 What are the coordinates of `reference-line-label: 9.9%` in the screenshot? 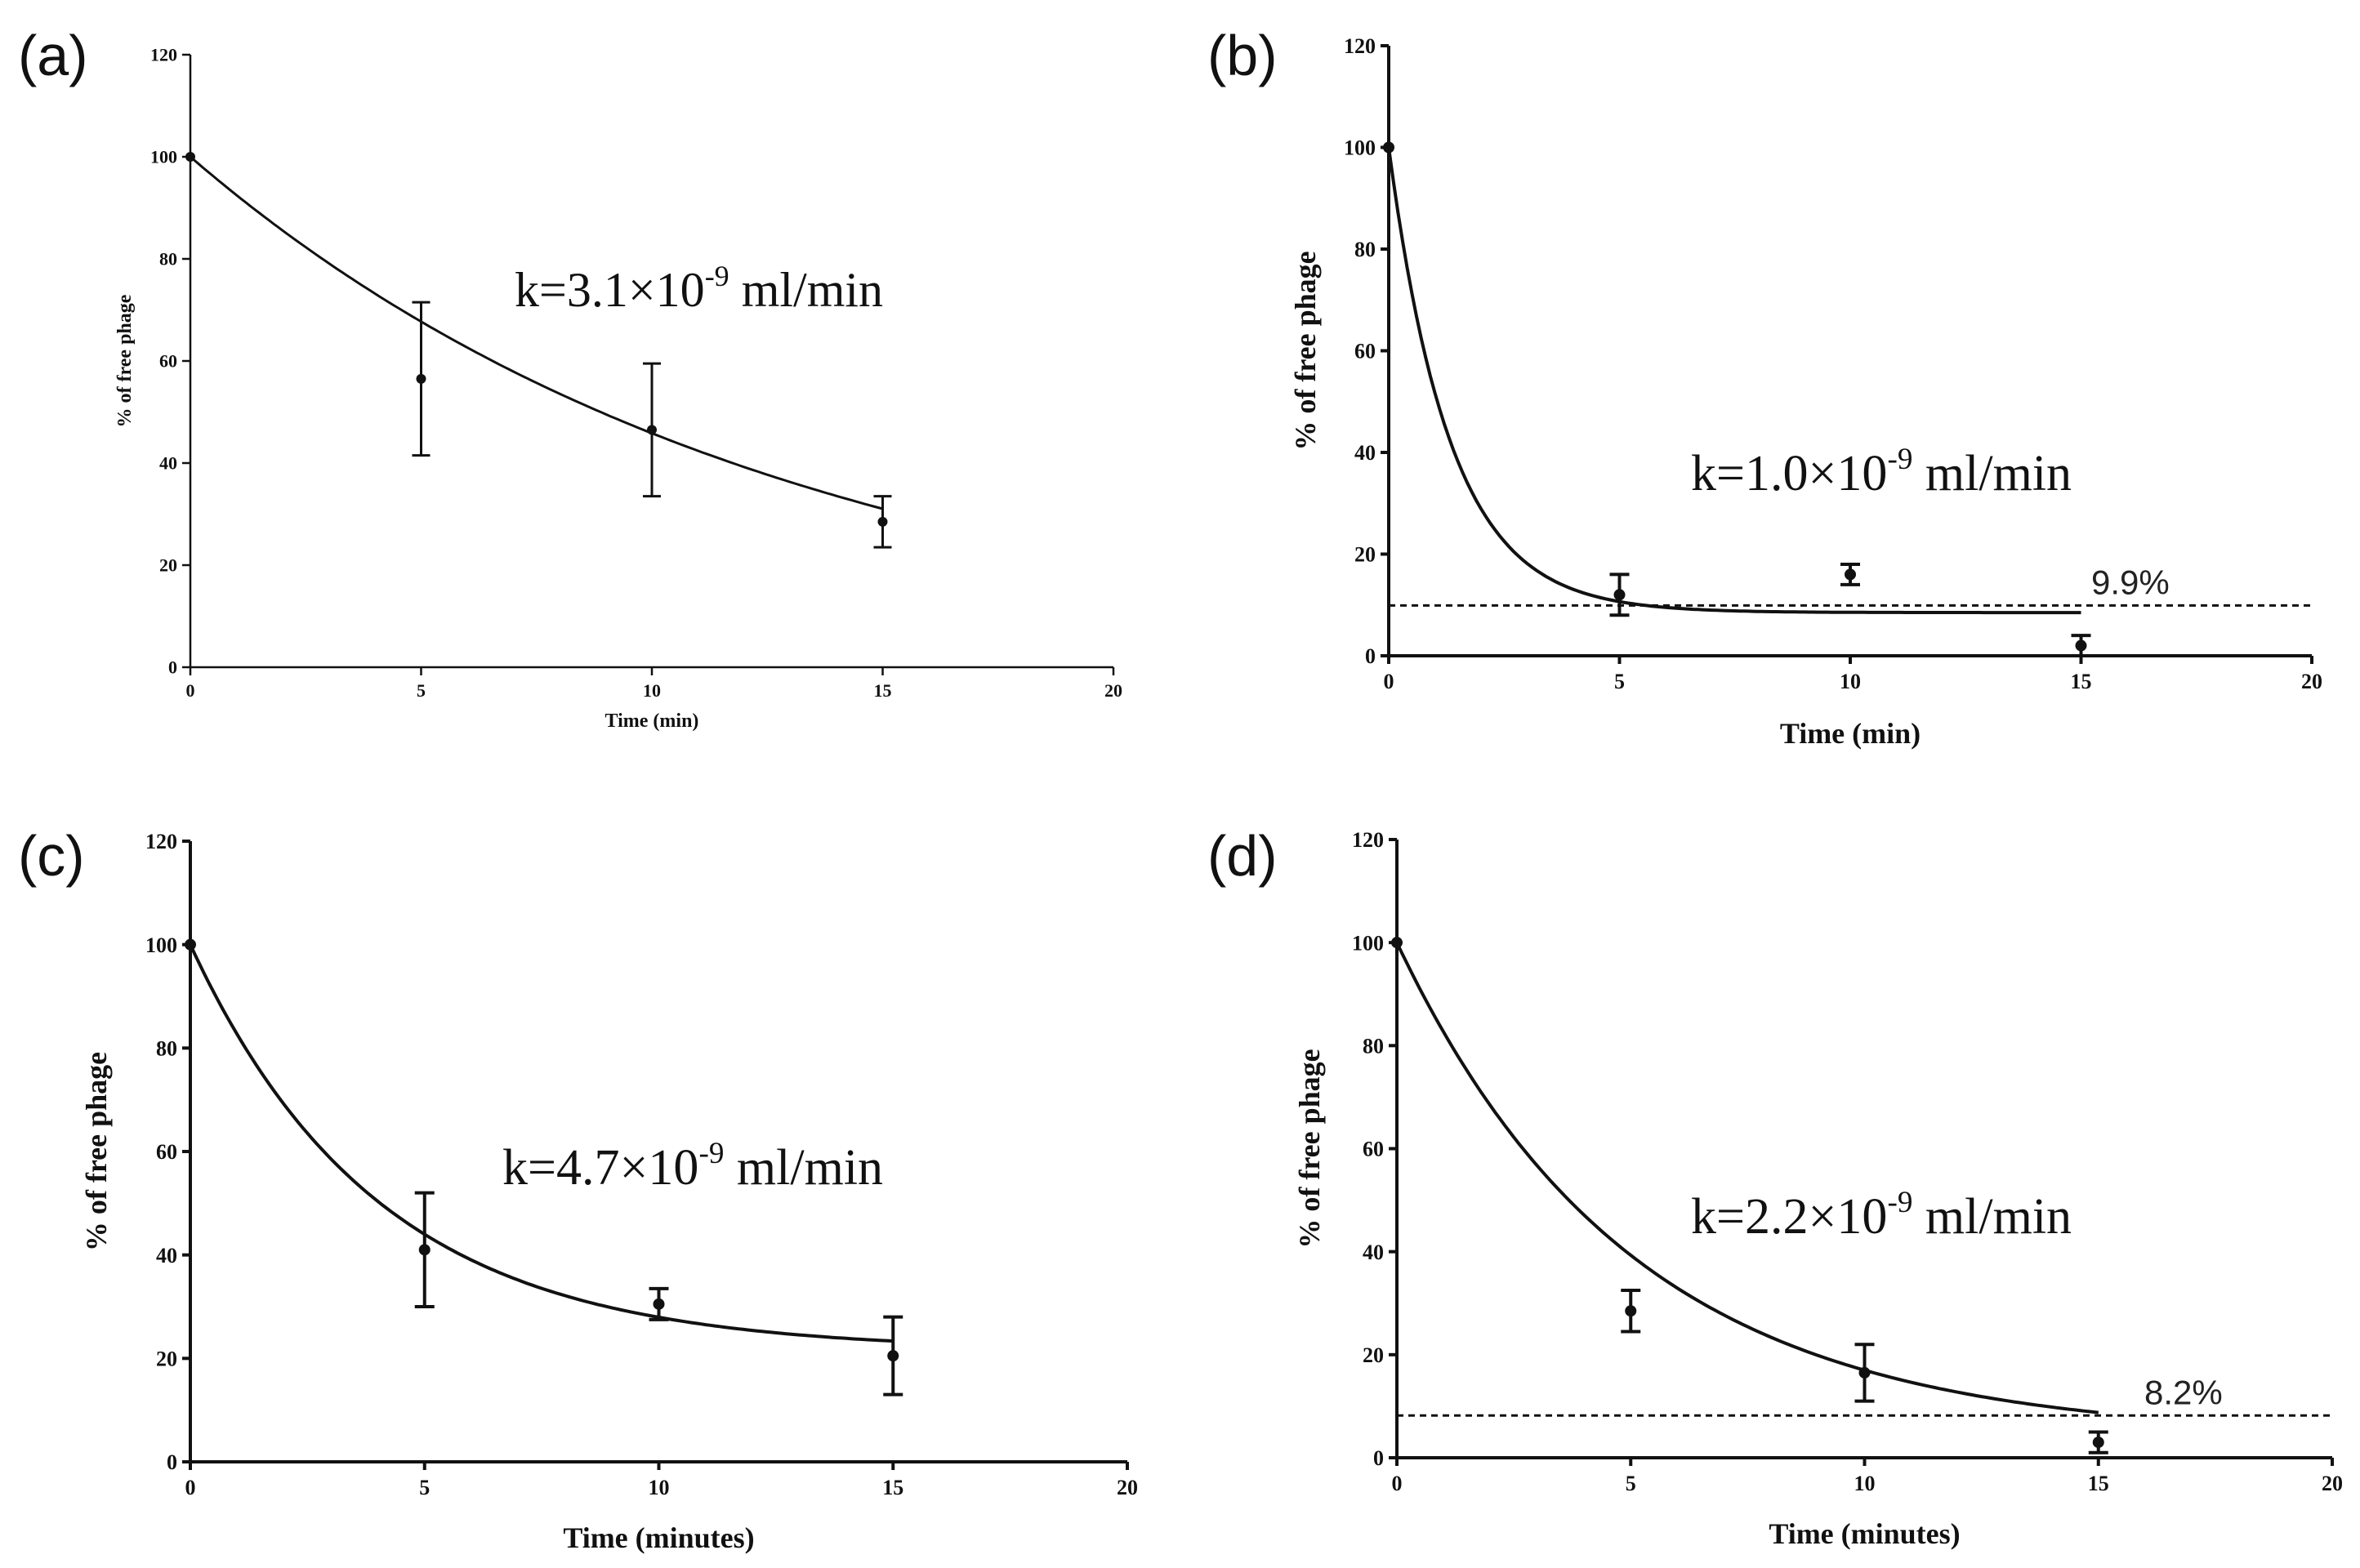 It's located at (2130, 582).